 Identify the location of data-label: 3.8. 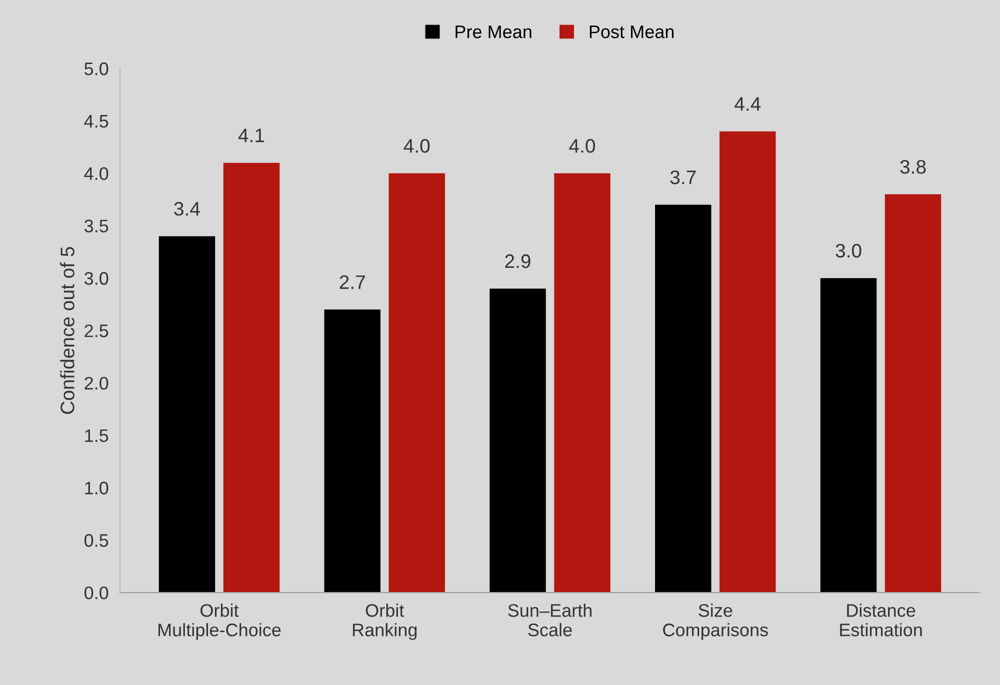
(913, 167).